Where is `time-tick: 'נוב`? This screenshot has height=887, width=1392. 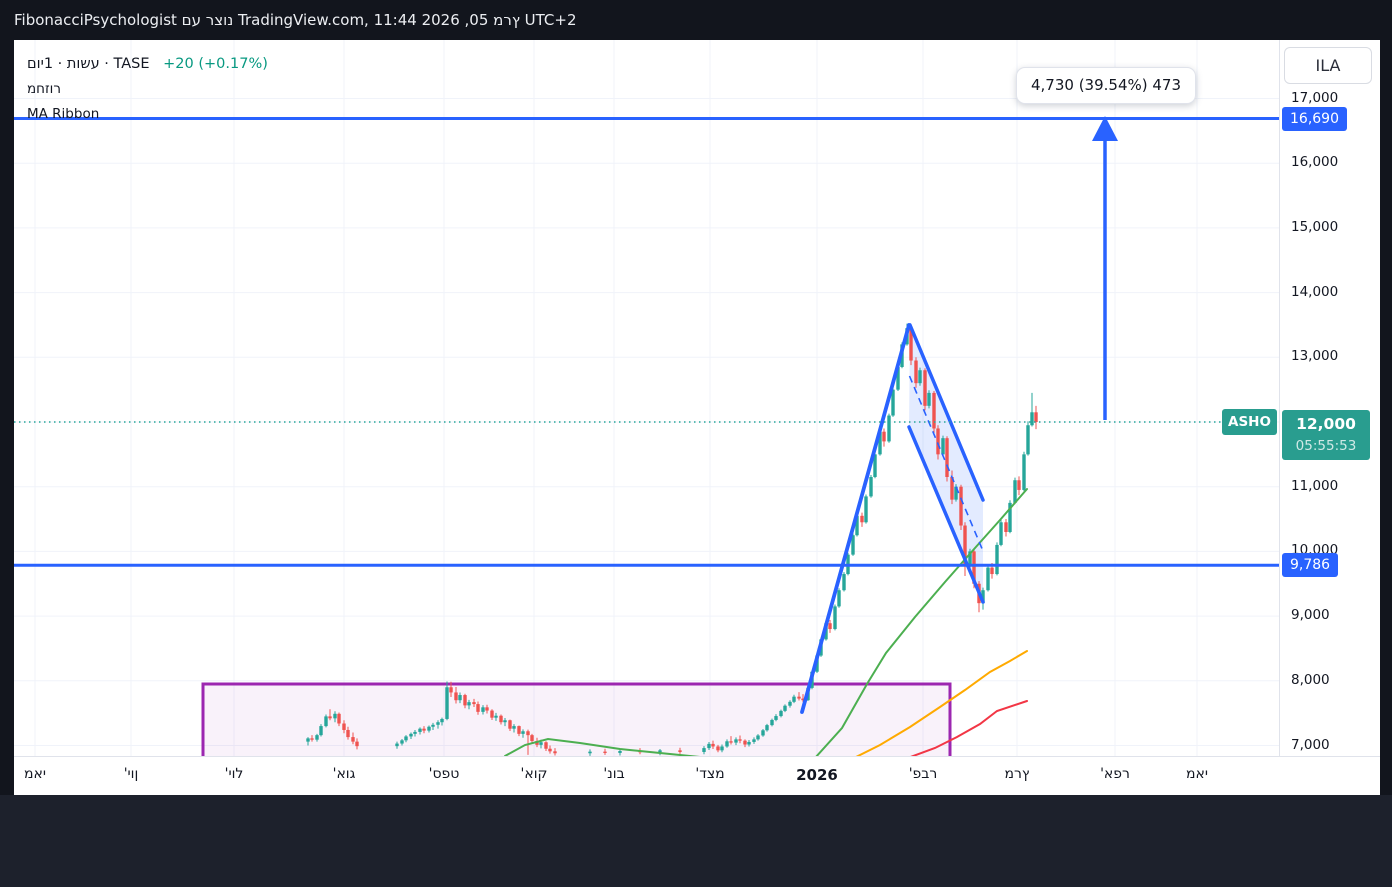 time-tick: 'נוב is located at coordinates (614, 774).